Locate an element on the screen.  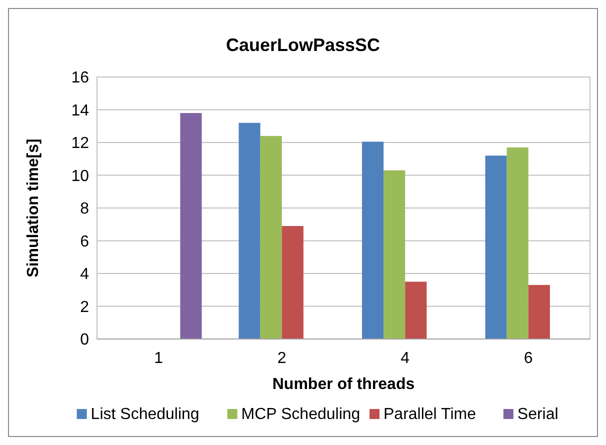
y-tick-label: 16 is located at coordinates (80, 78).